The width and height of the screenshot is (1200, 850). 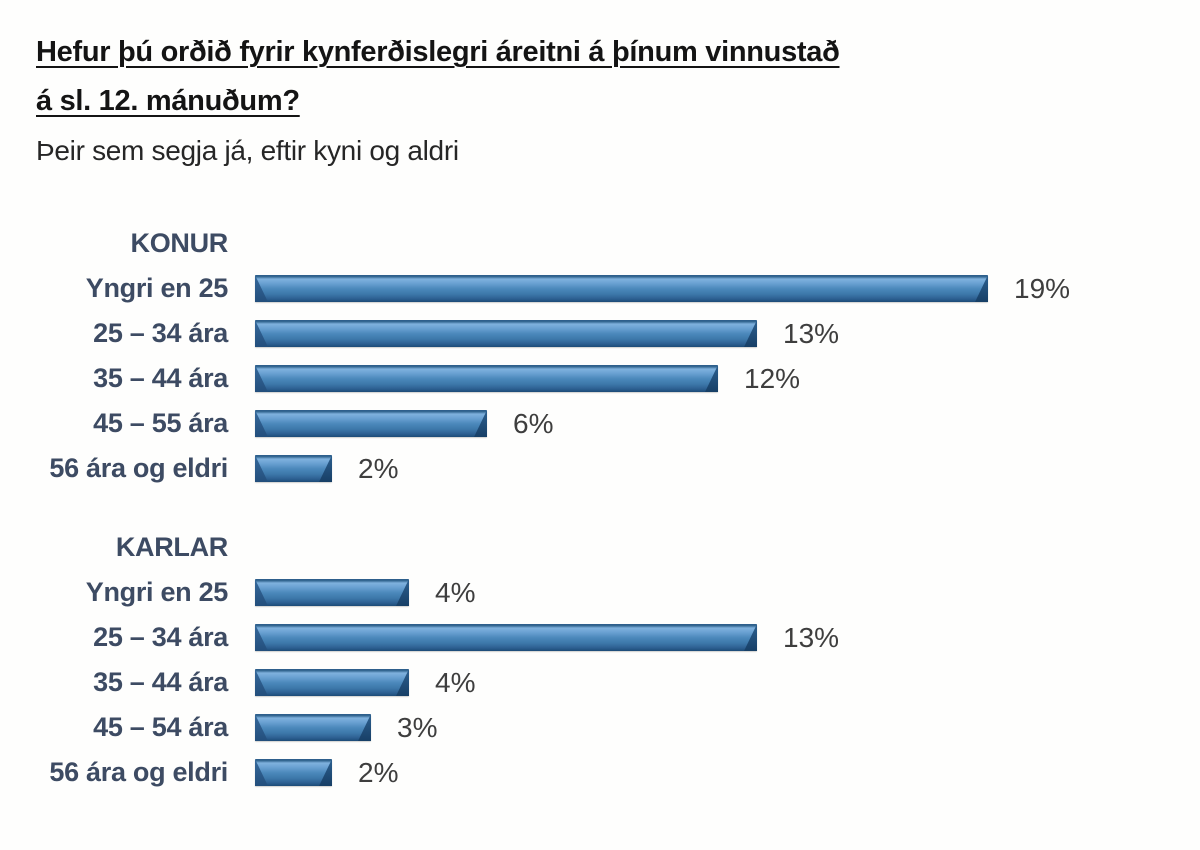 What do you see at coordinates (772, 378) in the screenshot?
I see `value-label: 12%` at bounding box center [772, 378].